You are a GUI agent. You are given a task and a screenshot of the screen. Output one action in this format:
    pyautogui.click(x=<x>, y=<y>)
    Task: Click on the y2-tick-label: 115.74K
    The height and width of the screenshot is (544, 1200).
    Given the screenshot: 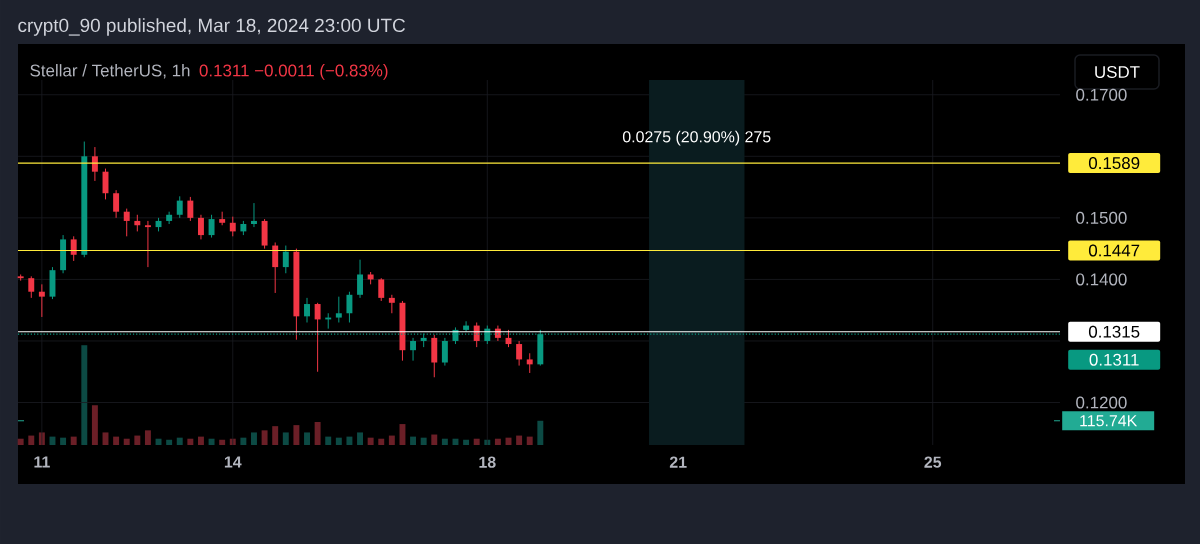 What is the action you would take?
    pyautogui.click(x=1109, y=421)
    